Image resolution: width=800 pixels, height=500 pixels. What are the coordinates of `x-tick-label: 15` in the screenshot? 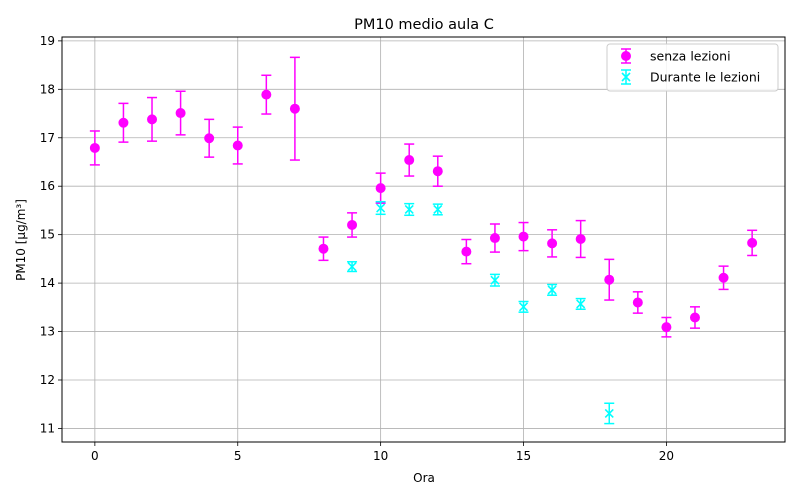 It's located at (523, 456).